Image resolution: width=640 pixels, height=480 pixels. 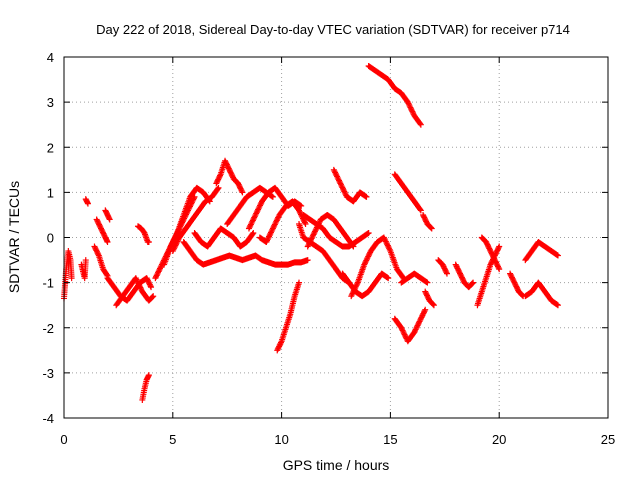 I want to click on y-tick-labels: -4 -3 -2 -1 0 1 2 3 4, so click(x=48, y=238).